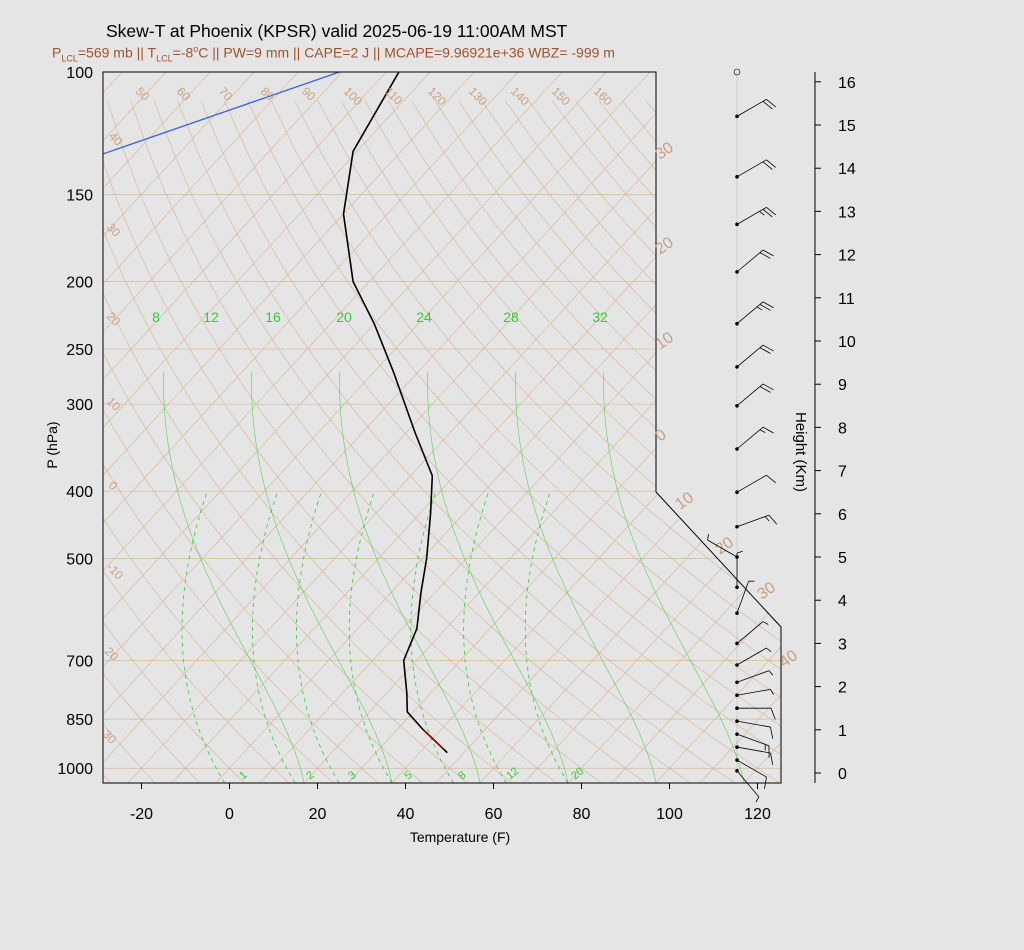 The height and width of the screenshot is (950, 1024). I want to click on isotherm-label: 140, so click(520, 96).